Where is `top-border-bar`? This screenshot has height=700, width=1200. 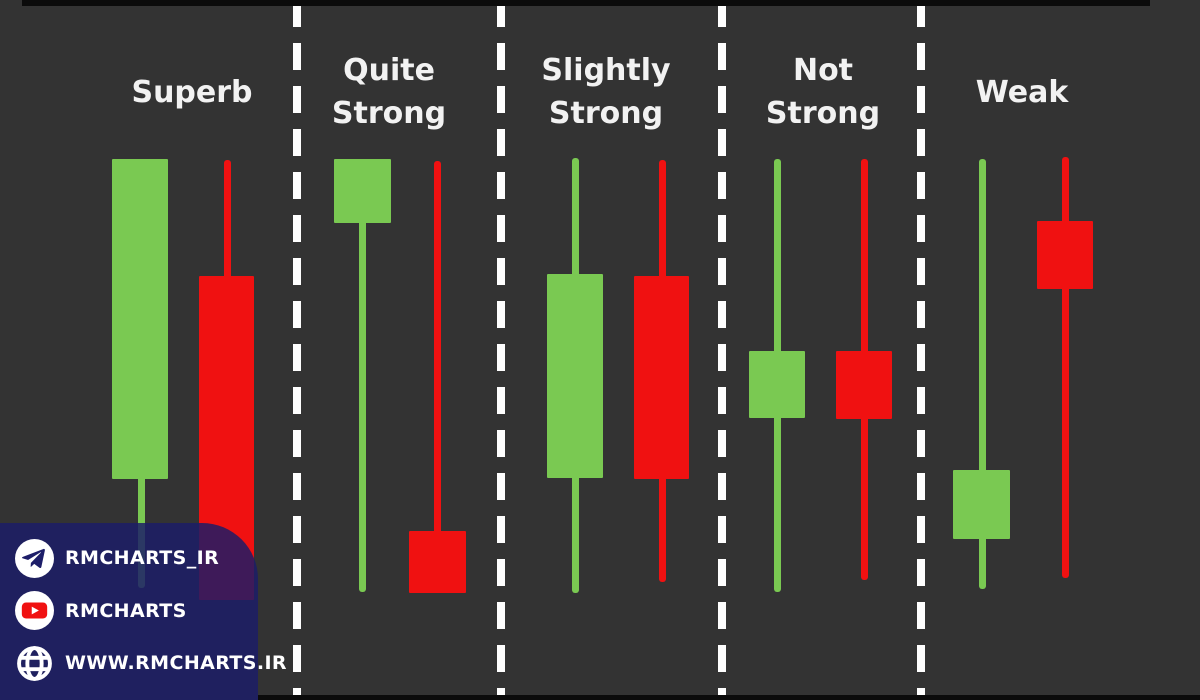
top-border-bar is located at coordinates (586, 3).